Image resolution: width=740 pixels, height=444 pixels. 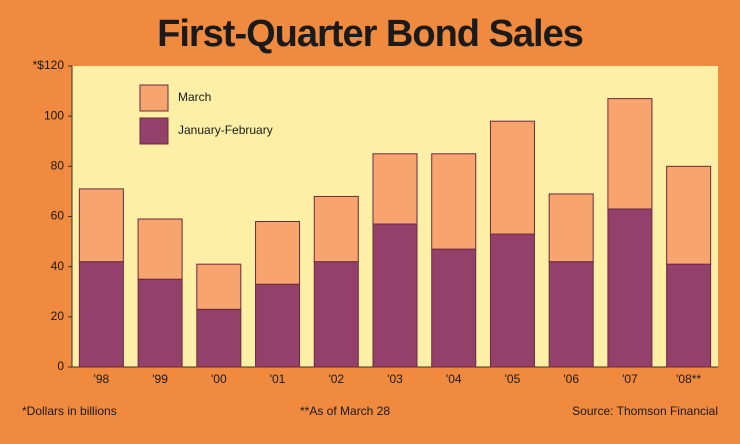 I want to click on x-tick-label: '98, so click(x=102, y=379).